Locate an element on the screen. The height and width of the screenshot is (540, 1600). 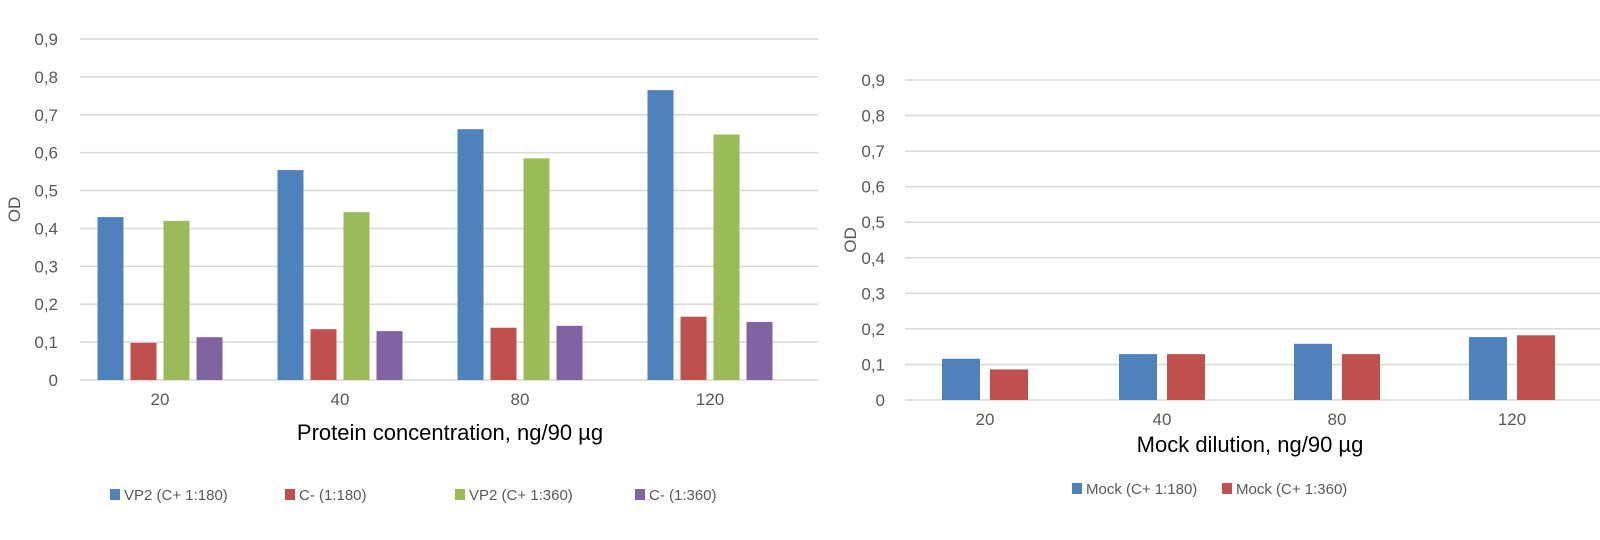
legend: Mock (C+ 1:180) Mock (C+ 1:360) is located at coordinates (1209, 489).